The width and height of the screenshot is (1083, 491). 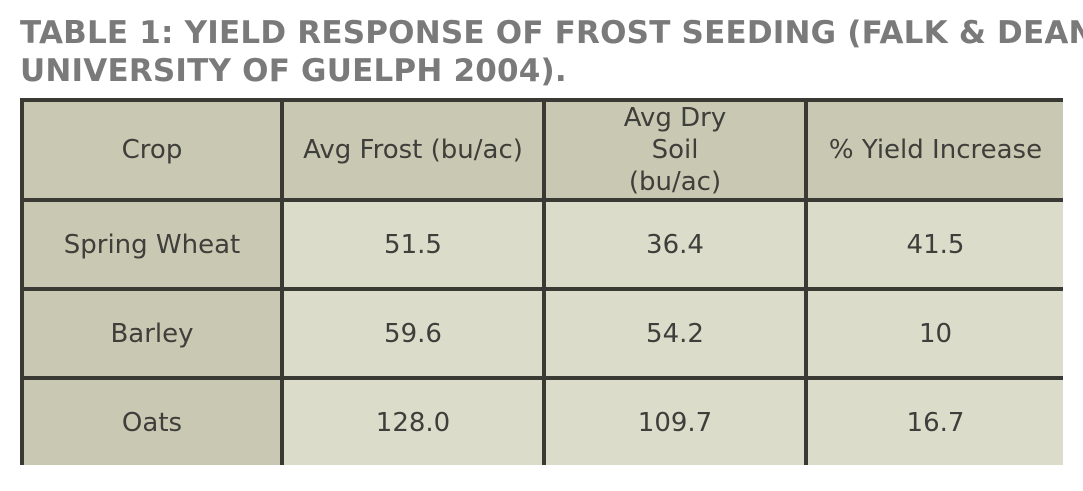 What do you see at coordinates (413, 333) in the screenshot?
I see `cell-avg-frost: 59.6` at bounding box center [413, 333].